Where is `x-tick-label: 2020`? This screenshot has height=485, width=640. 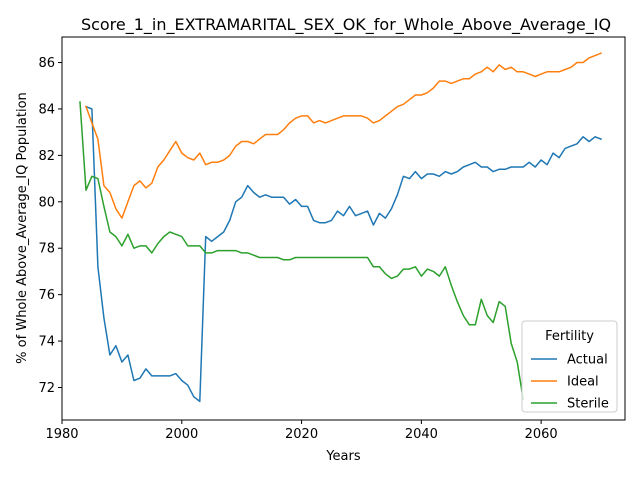
x-tick-label: 2020 is located at coordinates (301, 434).